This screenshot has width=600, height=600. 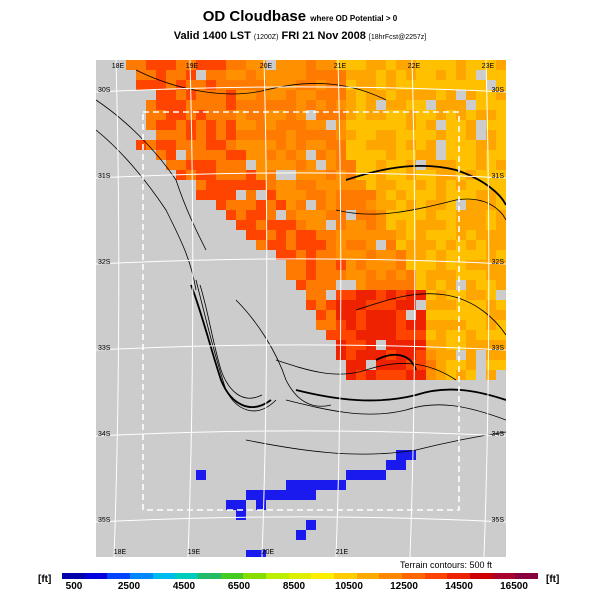 I want to click on longitude-label-bottom: 20E, so click(x=268, y=552).